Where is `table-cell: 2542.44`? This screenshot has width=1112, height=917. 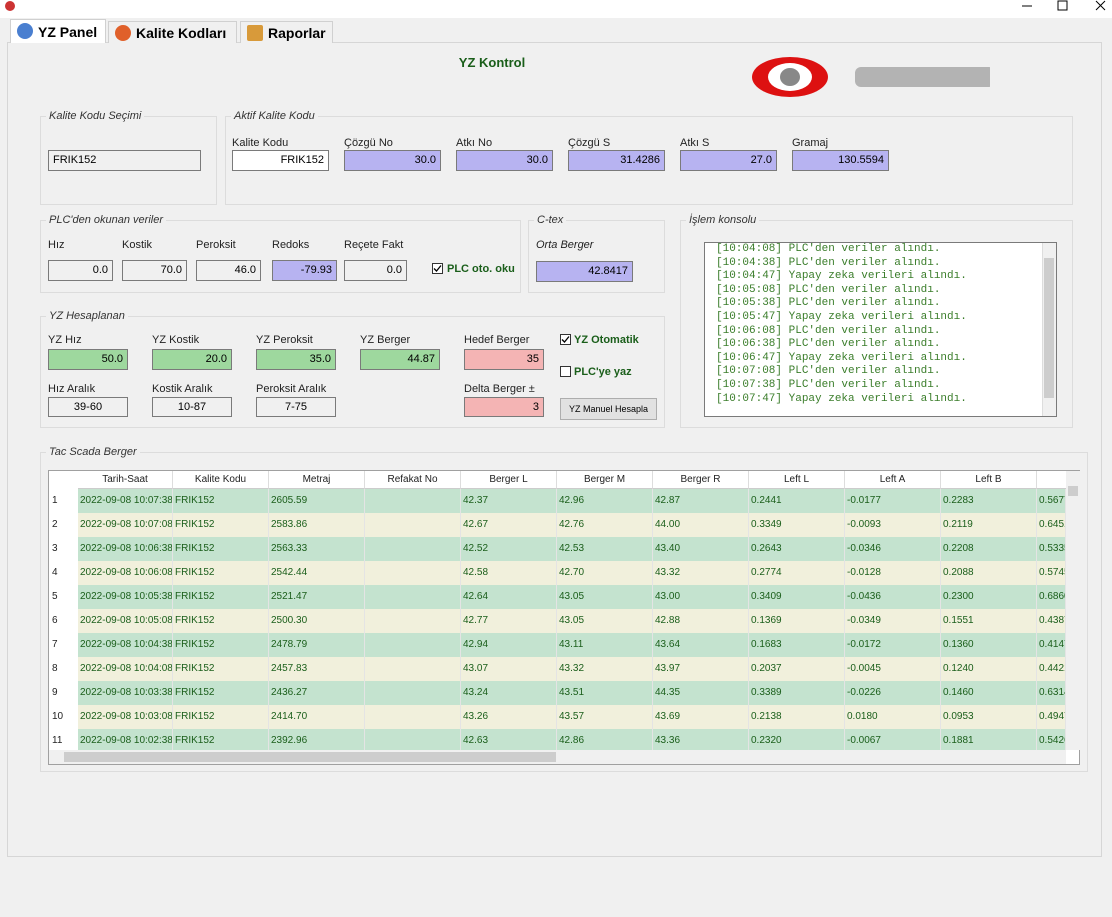 table-cell: 2542.44 is located at coordinates (317, 573).